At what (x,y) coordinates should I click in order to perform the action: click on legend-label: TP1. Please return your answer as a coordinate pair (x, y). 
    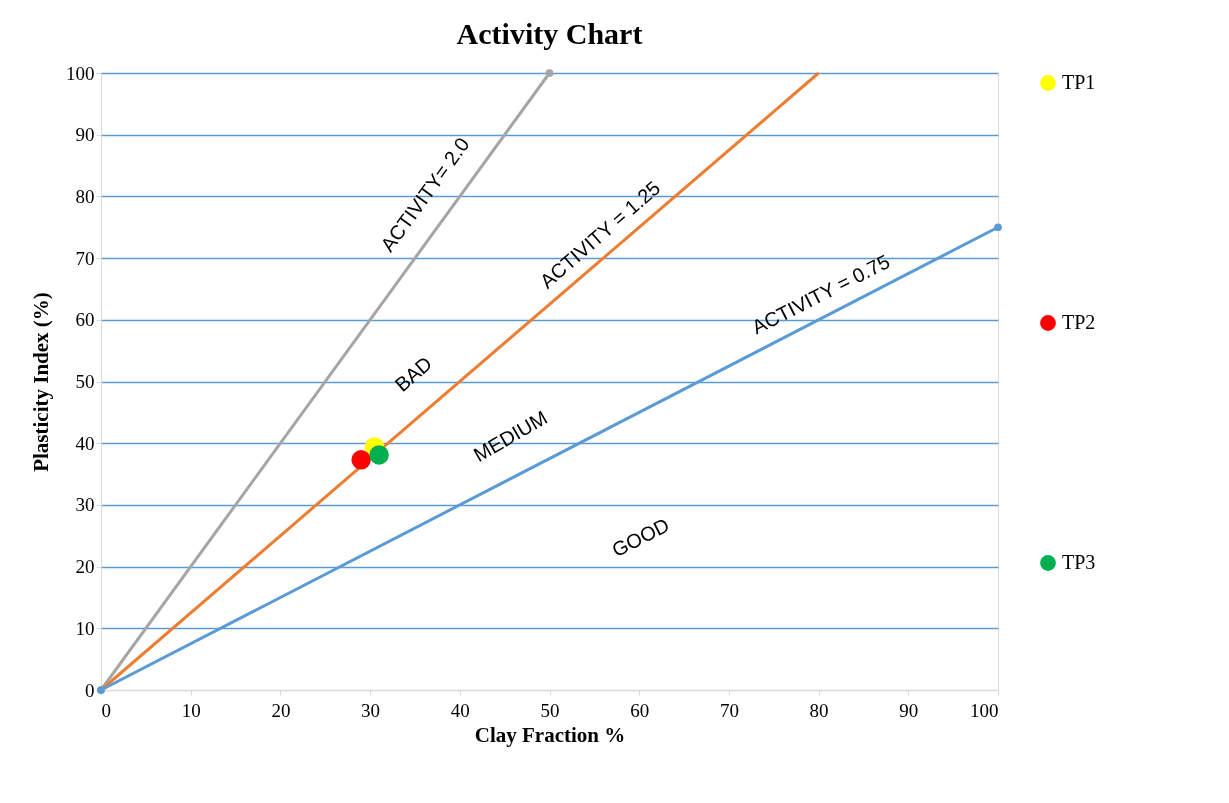
    Looking at the image, I should click on (1079, 82).